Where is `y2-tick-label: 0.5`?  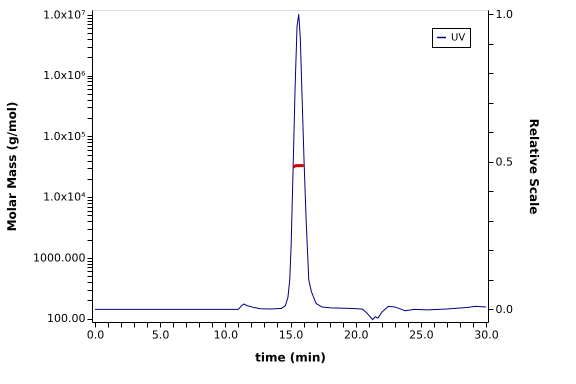 y2-tick-label: 0.5 is located at coordinates (504, 161).